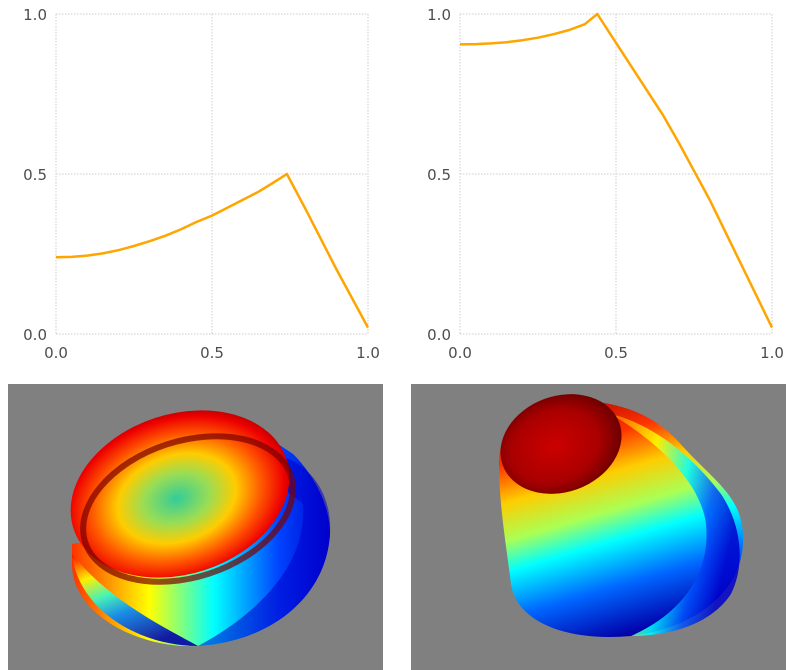 The height and width of the screenshot is (670, 786). Describe the element at coordinates (212, 250) in the screenshot. I see `series-line` at that location.